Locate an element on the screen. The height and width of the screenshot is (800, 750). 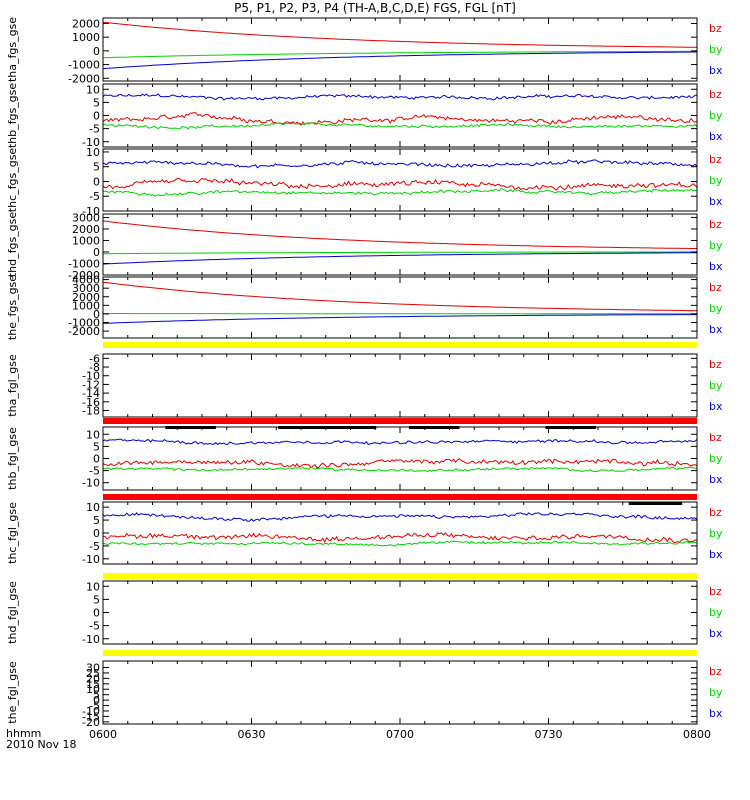
thc-fgs-gse-ytick-label-1: 5 is located at coordinates (96, 167).